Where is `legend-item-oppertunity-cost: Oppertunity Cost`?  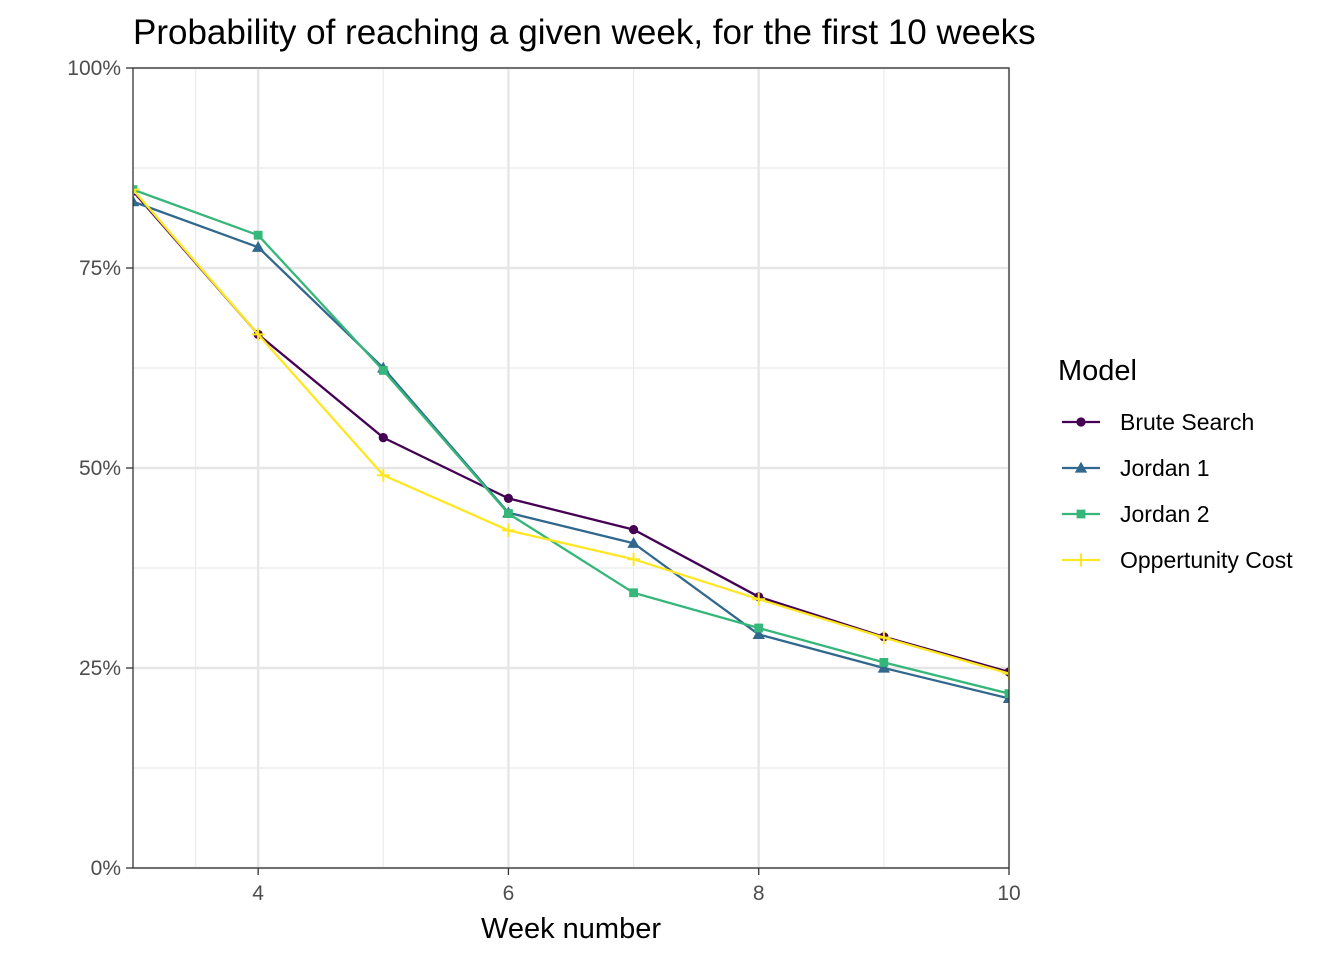 legend-item-oppertunity-cost: Oppertunity Cost is located at coordinates (1177, 560).